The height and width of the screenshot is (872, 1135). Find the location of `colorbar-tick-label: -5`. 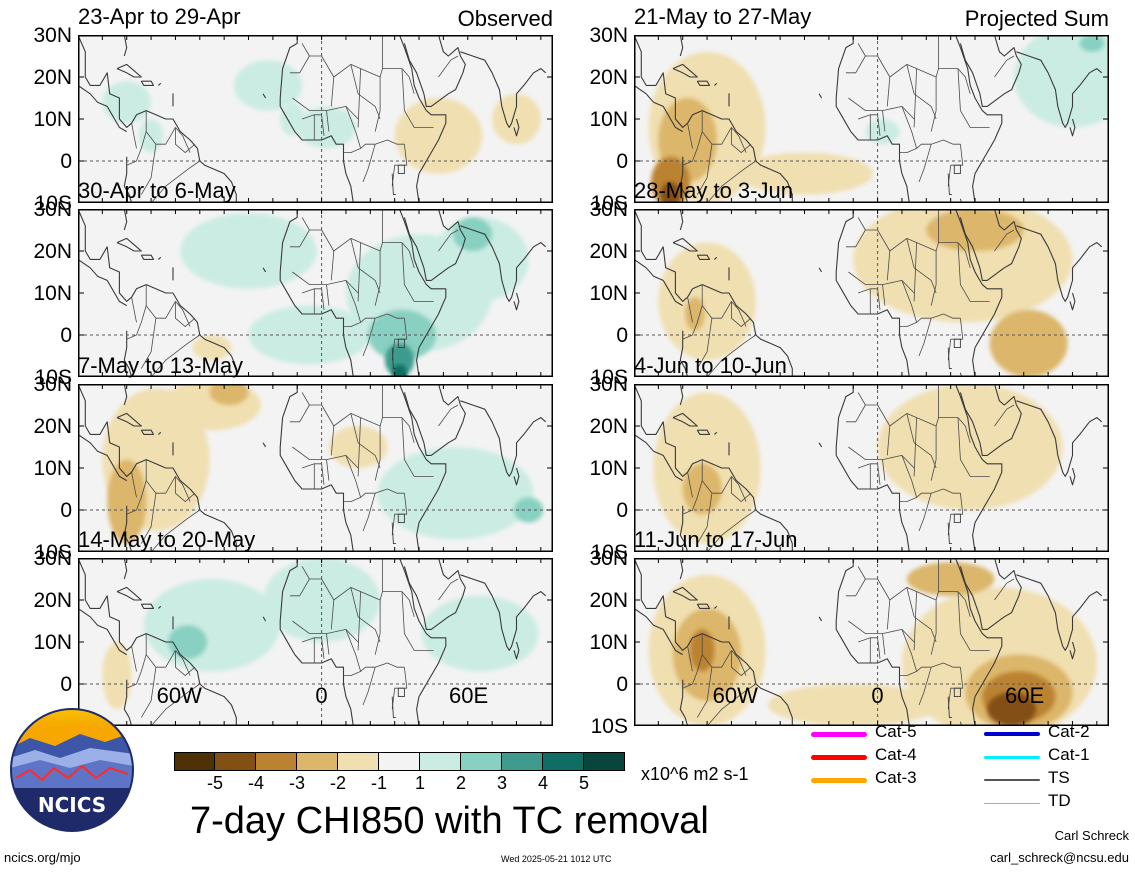

colorbar-tick-label: -5 is located at coordinates (214, 783).